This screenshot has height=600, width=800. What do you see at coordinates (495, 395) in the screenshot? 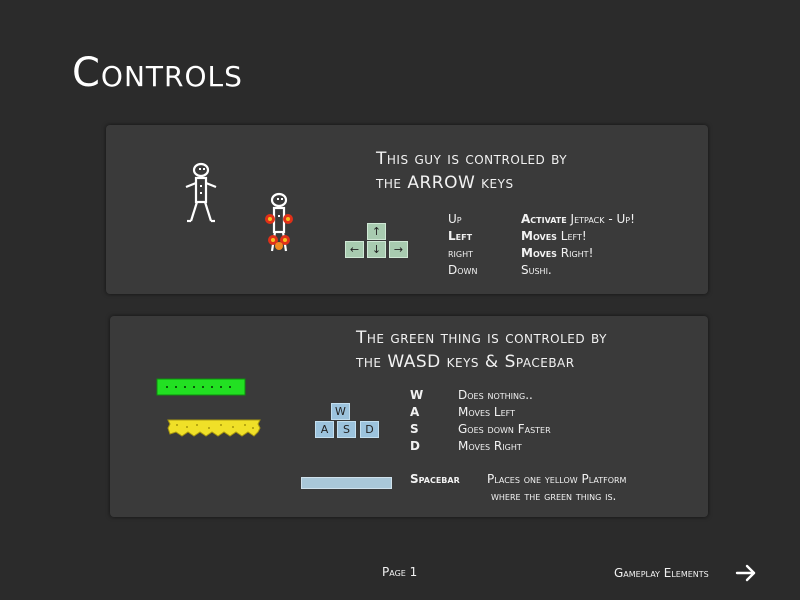
I see `control-desc: Does nothing..` at bounding box center [495, 395].